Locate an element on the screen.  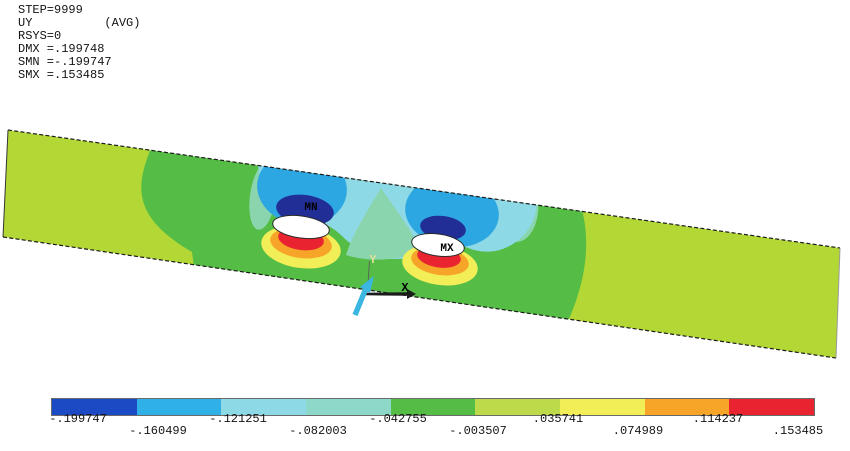
contour-region-teal-tongue is located at coordinates (383, 224).